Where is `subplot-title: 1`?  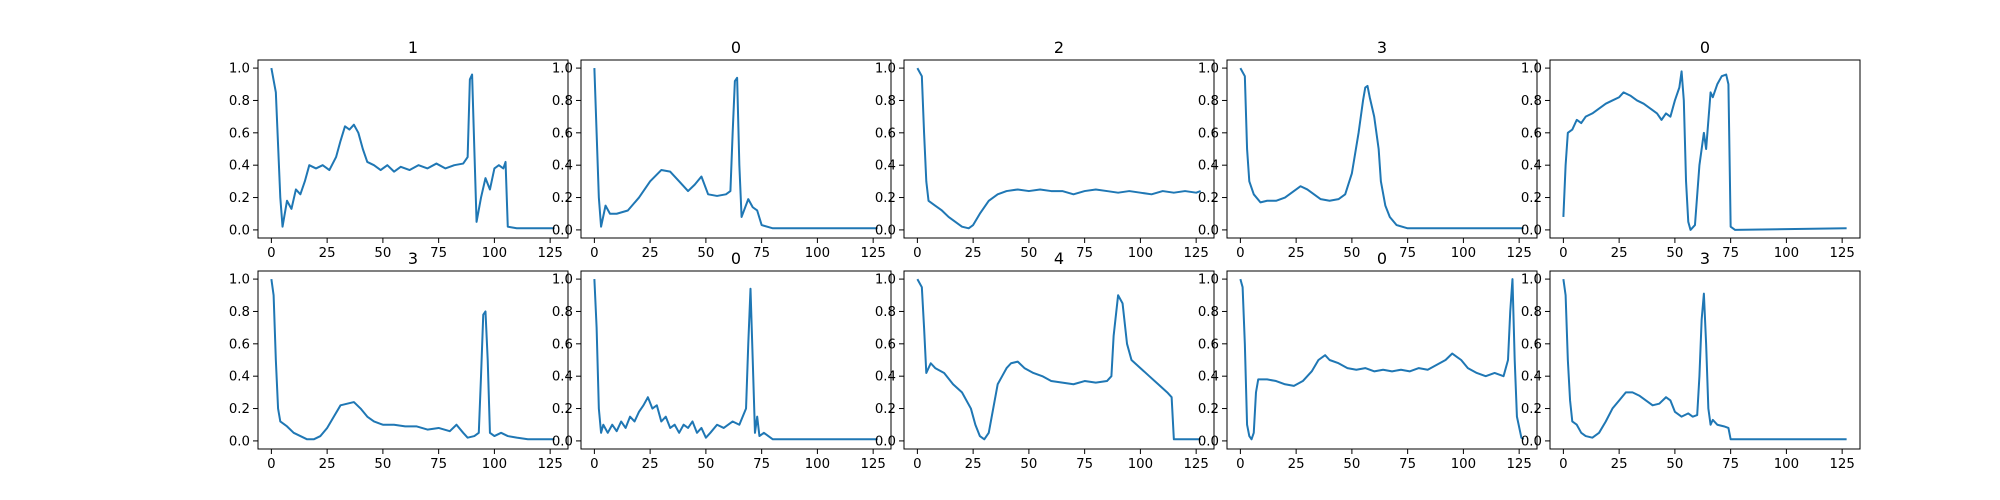
subplot-title: 1 is located at coordinates (413, 47).